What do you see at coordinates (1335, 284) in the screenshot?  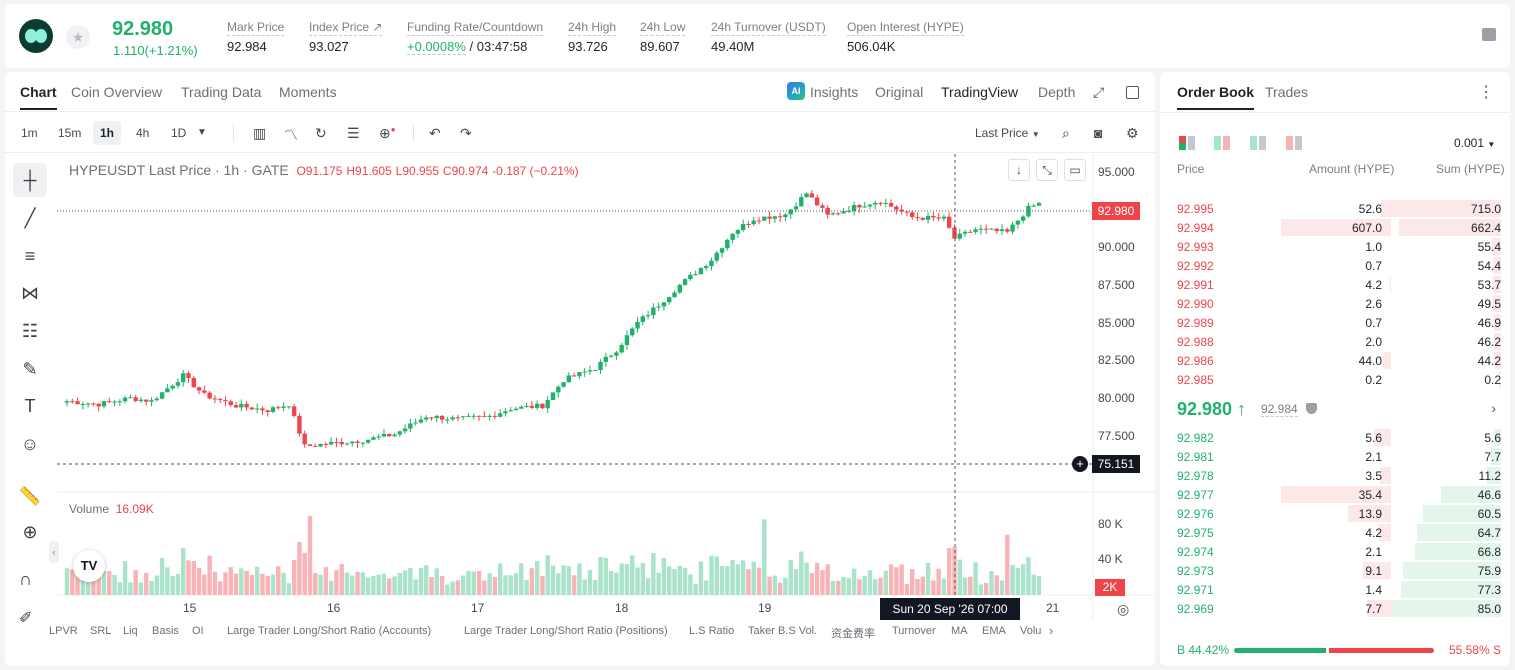 I see `ask-row: 92.991 4.2 53.7` at bounding box center [1335, 284].